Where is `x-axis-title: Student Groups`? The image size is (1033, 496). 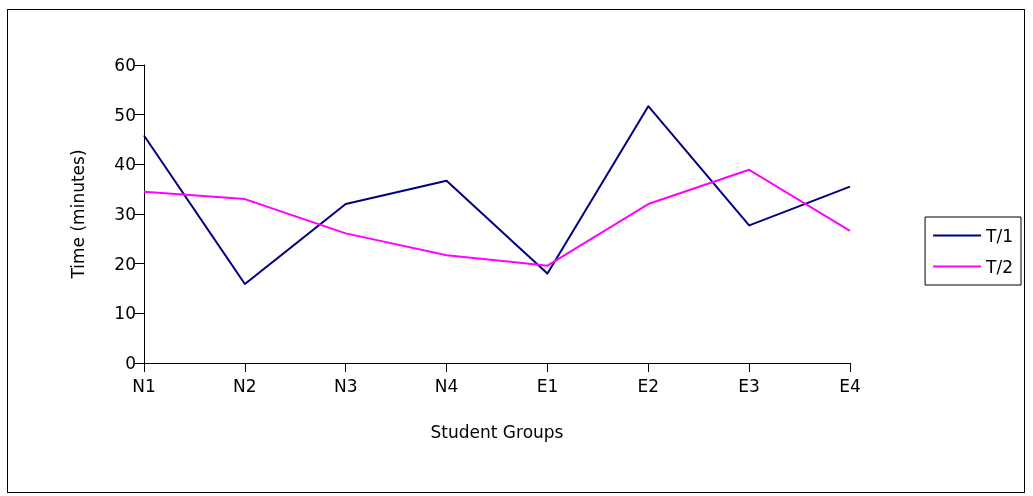
x-axis-title: Student Groups is located at coordinates (497, 431).